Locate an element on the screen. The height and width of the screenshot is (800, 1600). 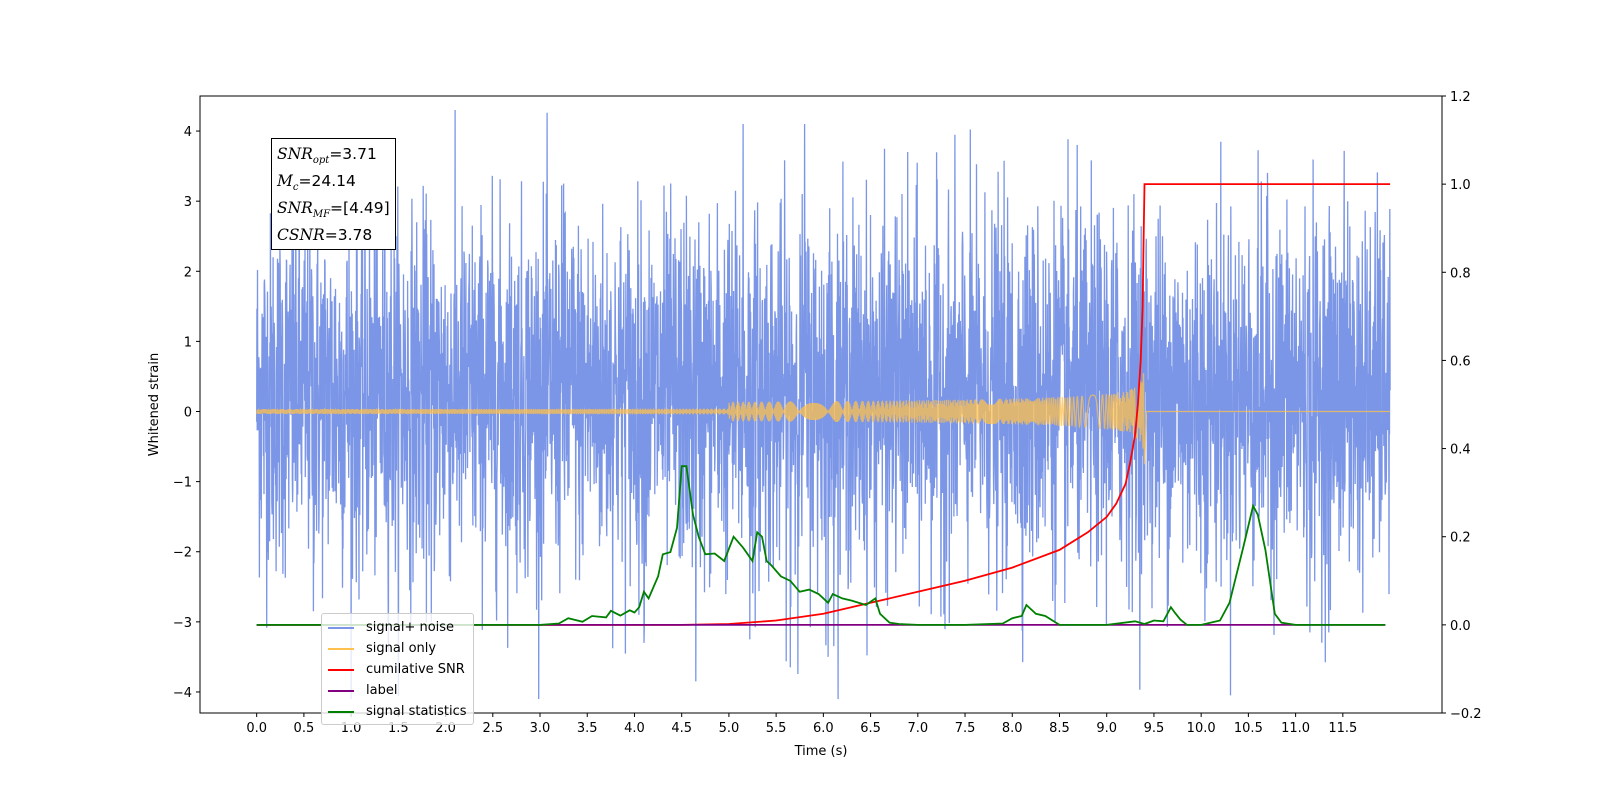
x-tick-label: 5.0 is located at coordinates (729, 728).